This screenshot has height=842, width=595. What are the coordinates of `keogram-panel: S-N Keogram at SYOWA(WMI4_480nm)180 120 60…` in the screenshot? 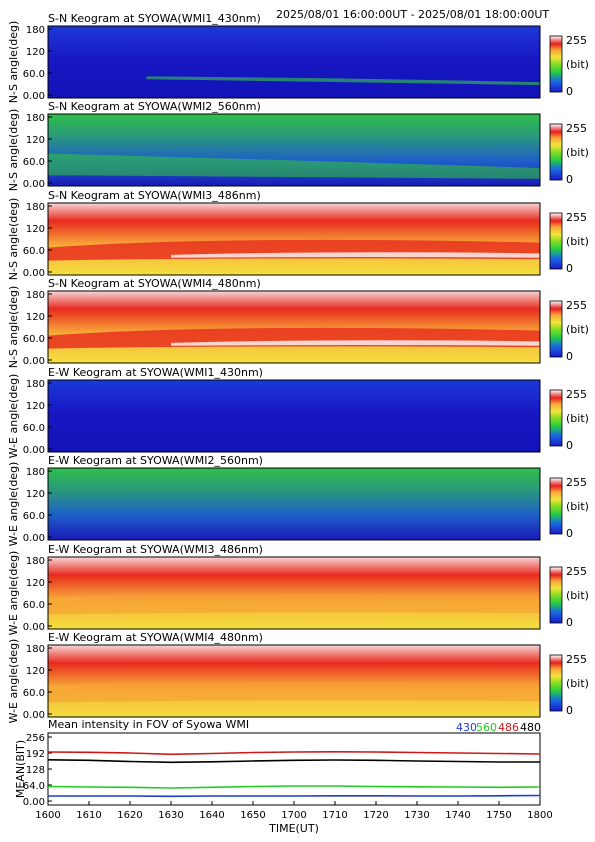 It's located at (298, 322).